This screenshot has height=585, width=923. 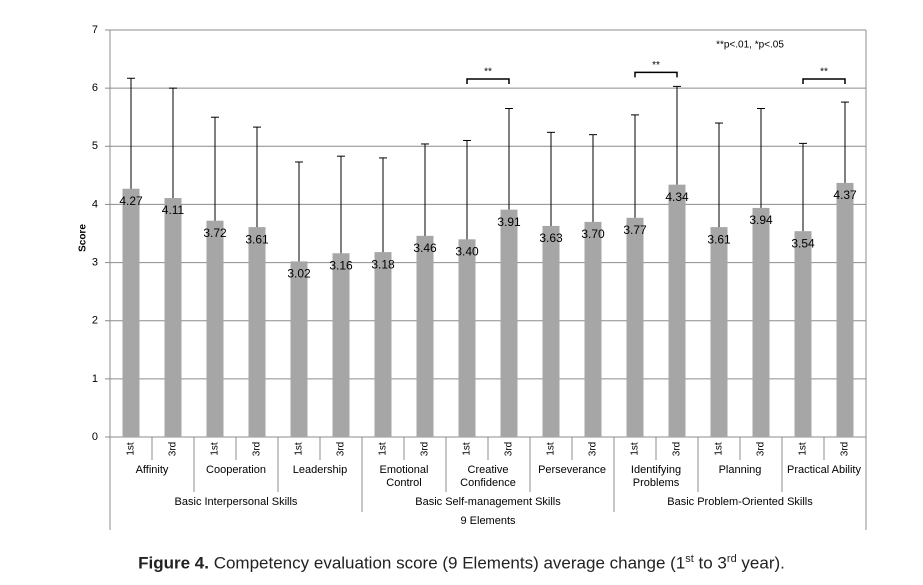 What do you see at coordinates (635, 230) in the screenshot?
I see `value-label: 3.77` at bounding box center [635, 230].